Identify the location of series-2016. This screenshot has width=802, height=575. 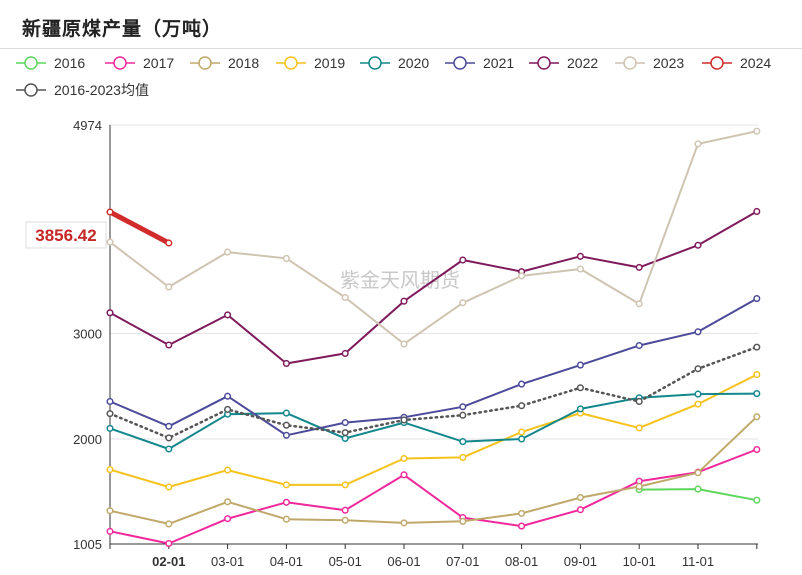
(698, 494).